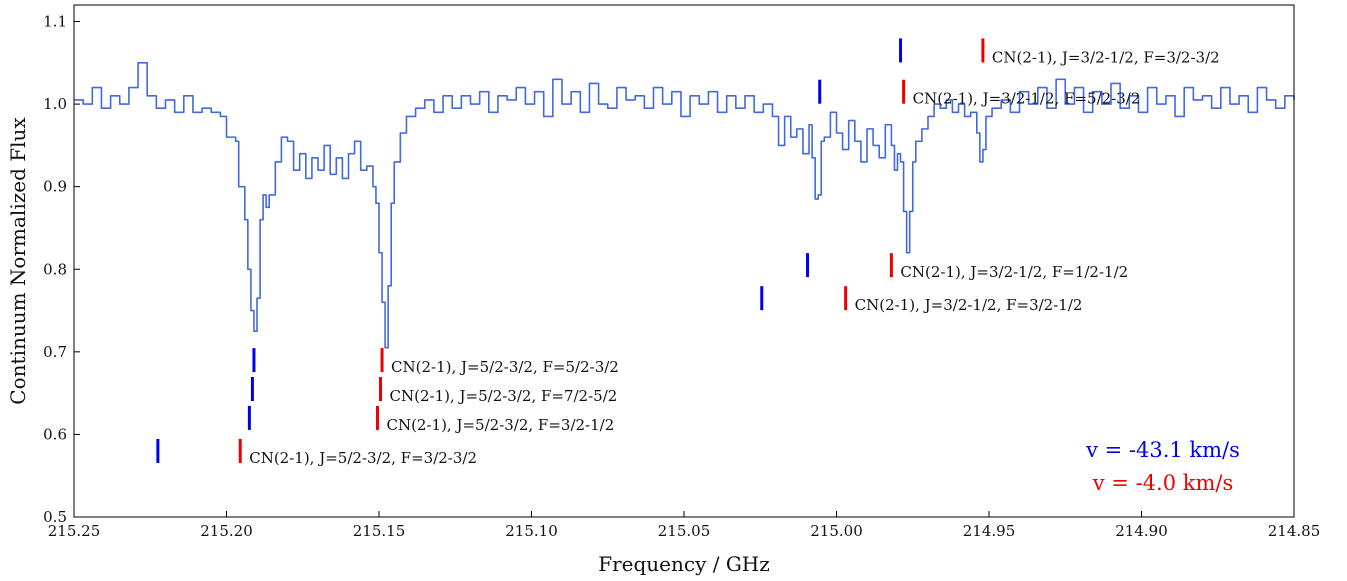 Image resolution: width=1347 pixels, height=581 pixels. What do you see at coordinates (55, 22) in the screenshot?
I see `y-tick-label: 1.1` at bounding box center [55, 22].